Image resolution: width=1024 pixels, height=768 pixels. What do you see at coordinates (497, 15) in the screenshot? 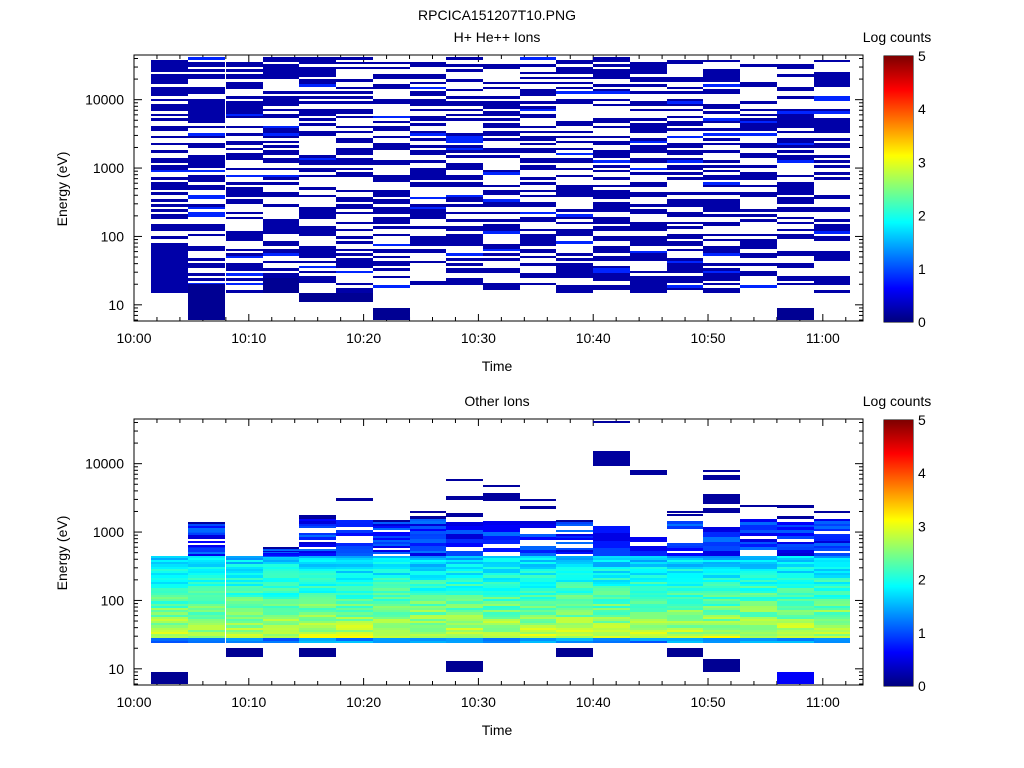
I see `figure-title: RPCICA151207T10.PNG` at bounding box center [497, 15].